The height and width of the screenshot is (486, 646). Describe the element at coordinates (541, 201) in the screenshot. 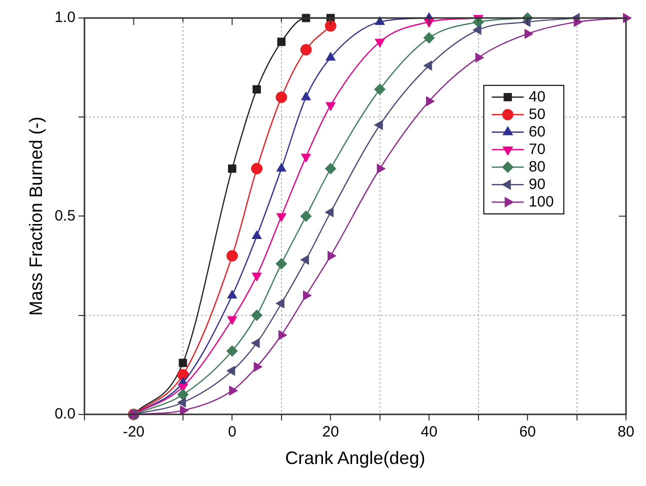

I see `legend-label: 100` at that location.